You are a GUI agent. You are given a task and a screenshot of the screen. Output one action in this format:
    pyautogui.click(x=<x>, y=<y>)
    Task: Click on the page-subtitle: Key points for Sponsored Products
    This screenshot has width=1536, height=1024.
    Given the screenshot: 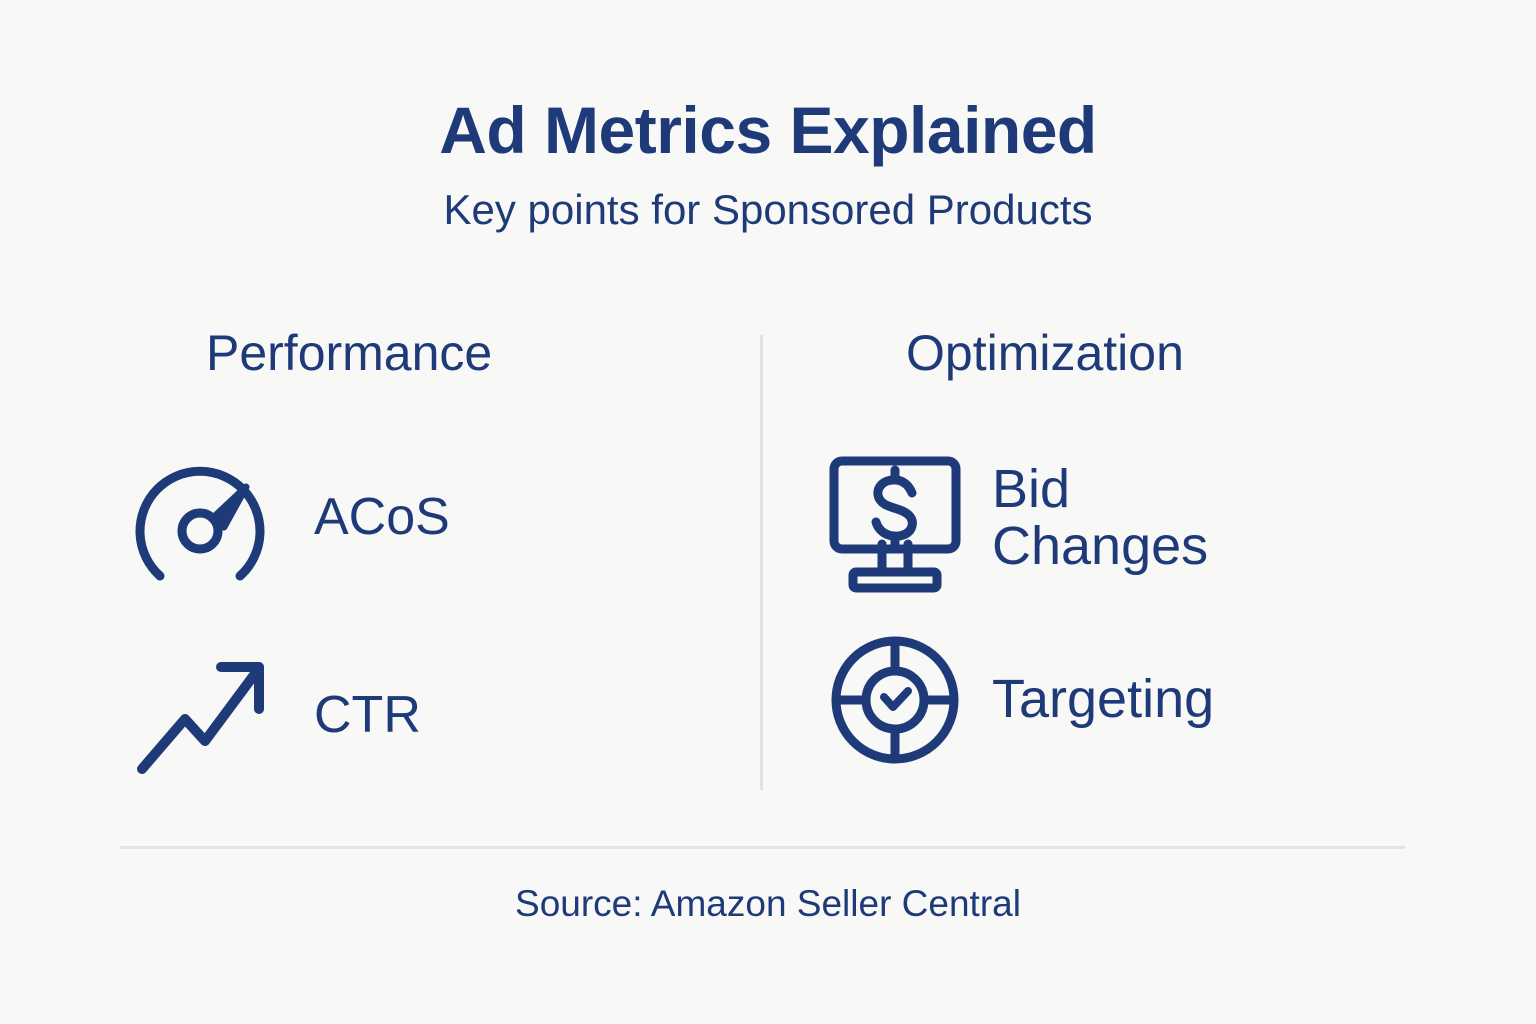 What is the action you would take?
    pyautogui.click(x=768, y=210)
    